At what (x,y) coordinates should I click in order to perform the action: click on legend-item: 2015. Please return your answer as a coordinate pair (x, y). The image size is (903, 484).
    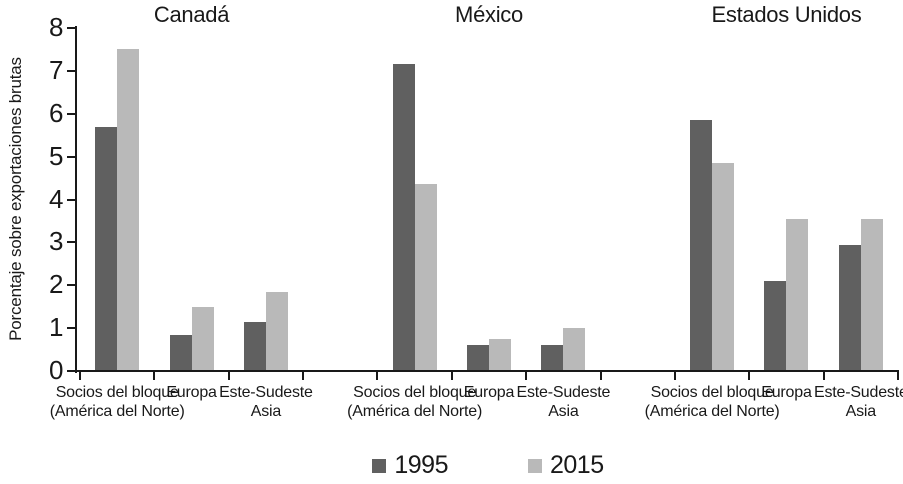
    Looking at the image, I should click on (566, 465).